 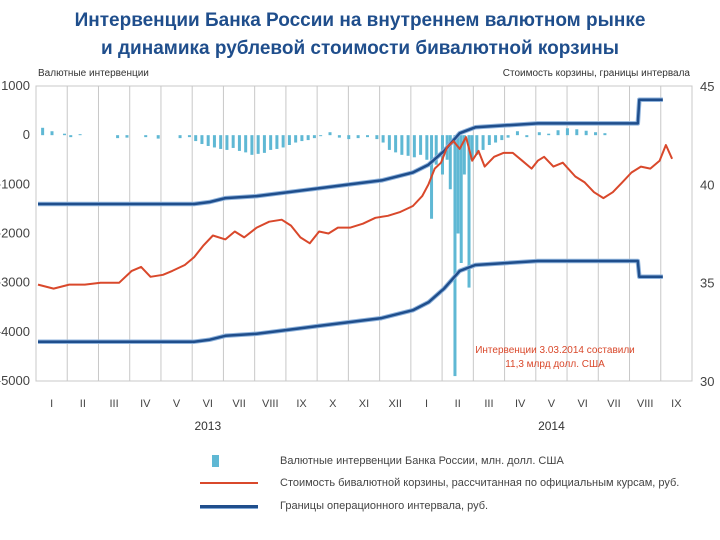 I want to click on right-tick-label: 40, so click(x=707, y=184).